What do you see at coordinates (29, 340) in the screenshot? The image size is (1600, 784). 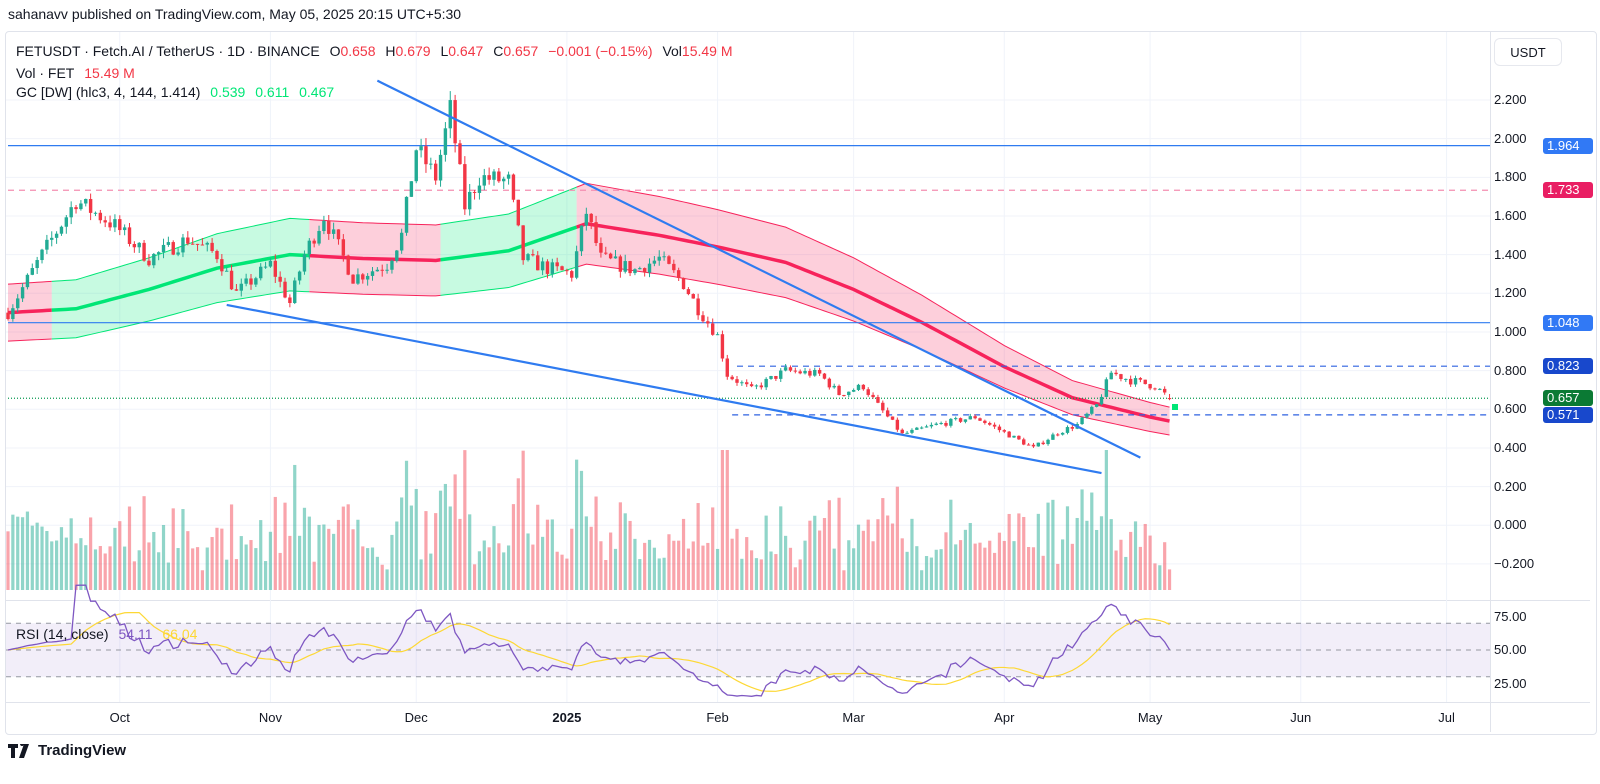 I see `gc-lower-line` at bounding box center [29, 340].